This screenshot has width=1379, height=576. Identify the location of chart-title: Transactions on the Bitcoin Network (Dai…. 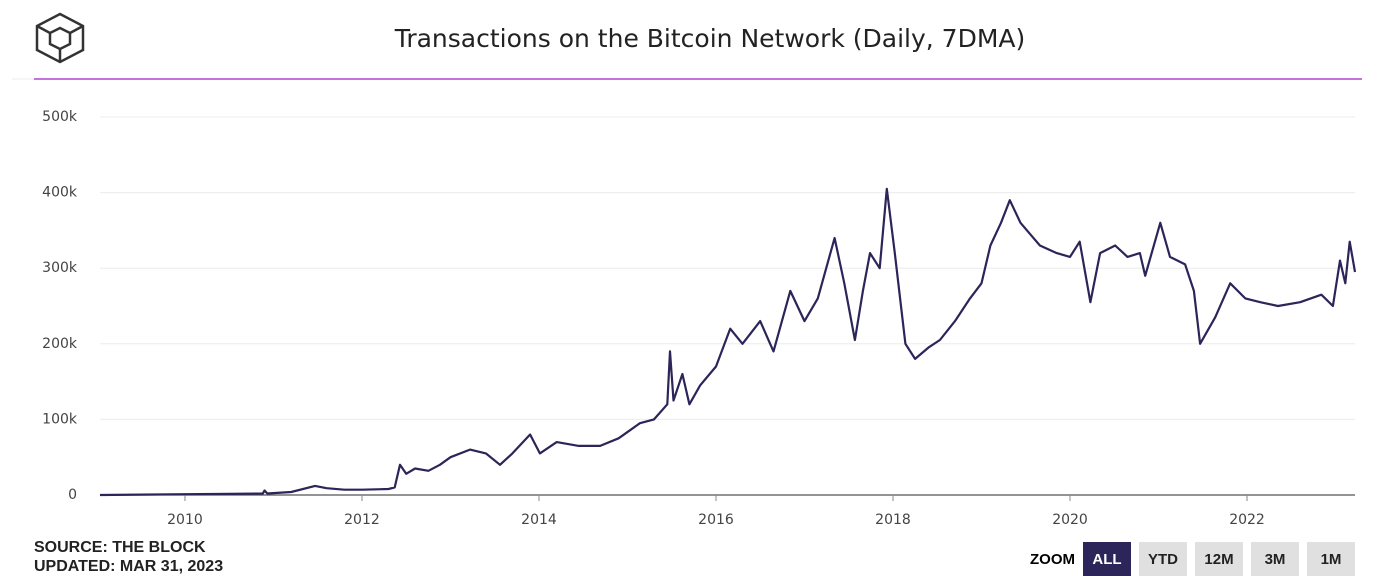
(710, 38).